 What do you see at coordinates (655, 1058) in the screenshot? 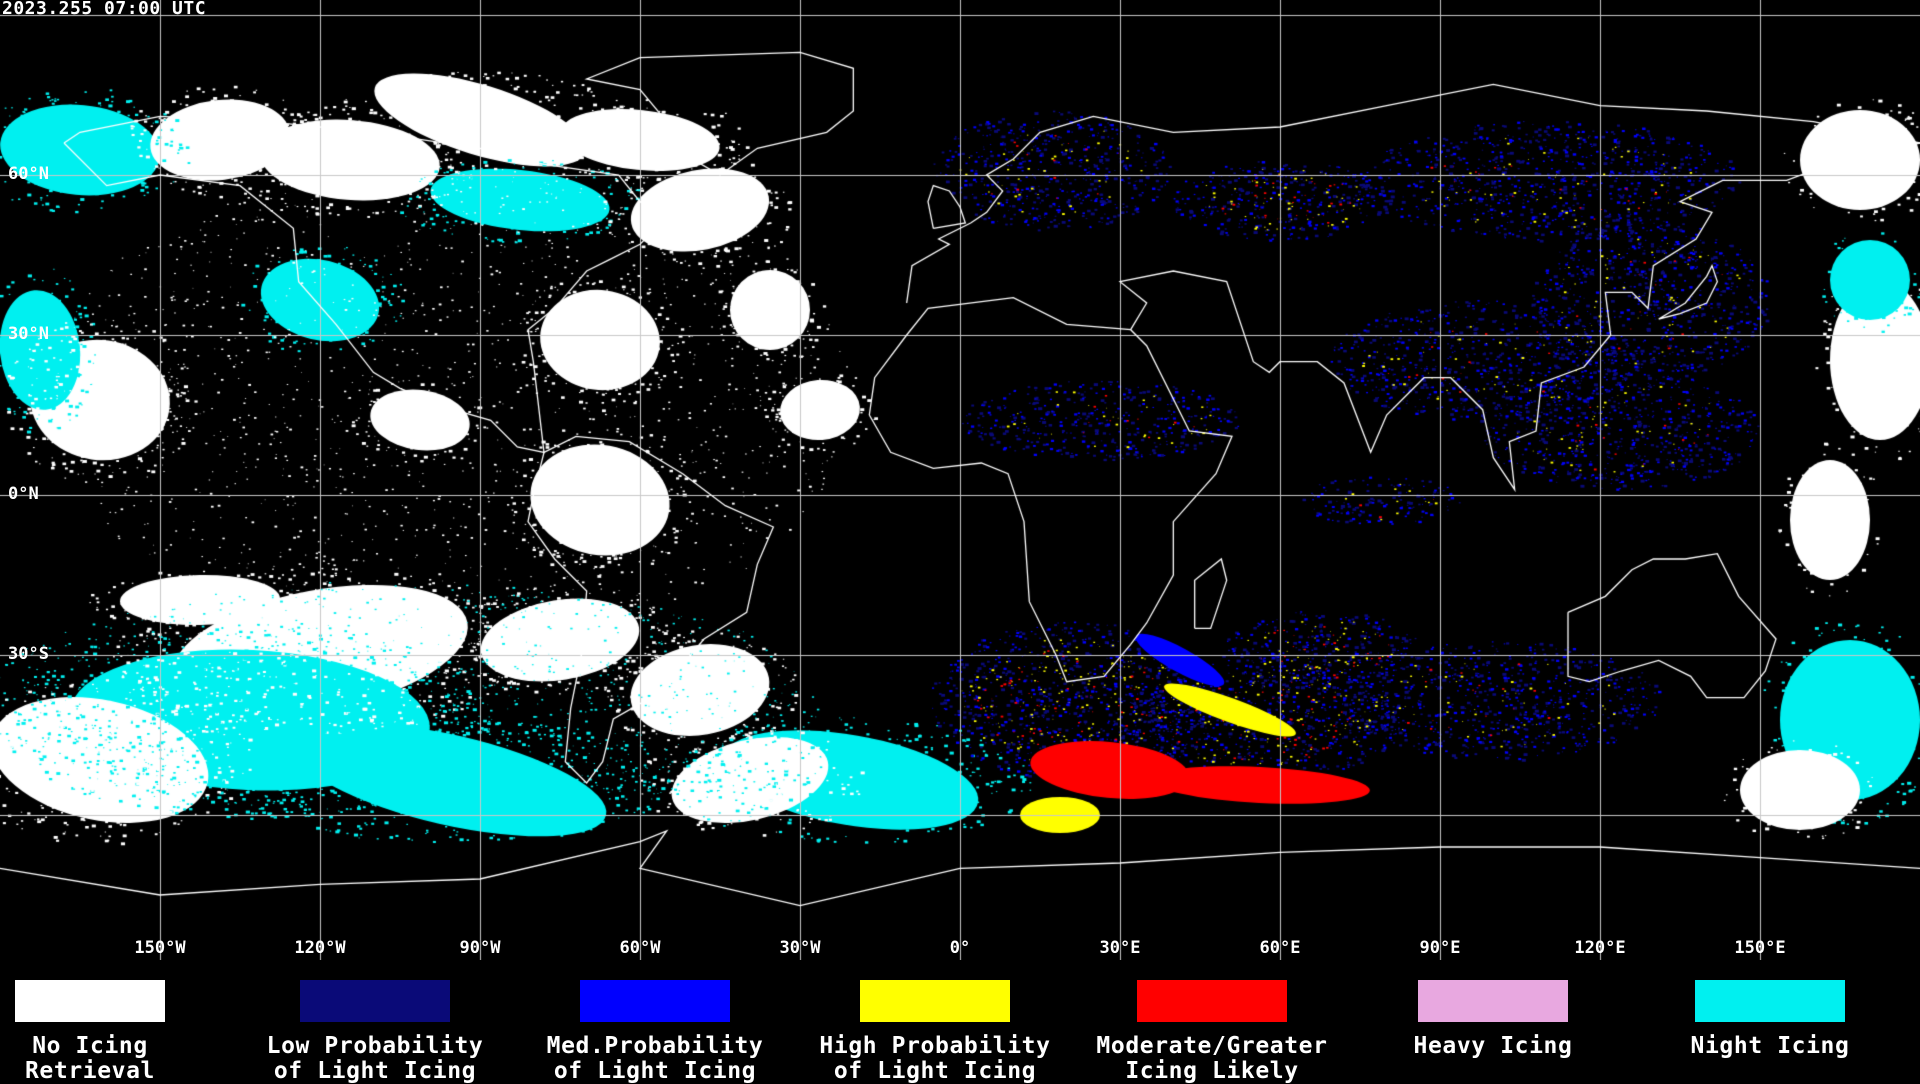
I see `legend-label: Med.Probability of Light Icing` at bounding box center [655, 1058].